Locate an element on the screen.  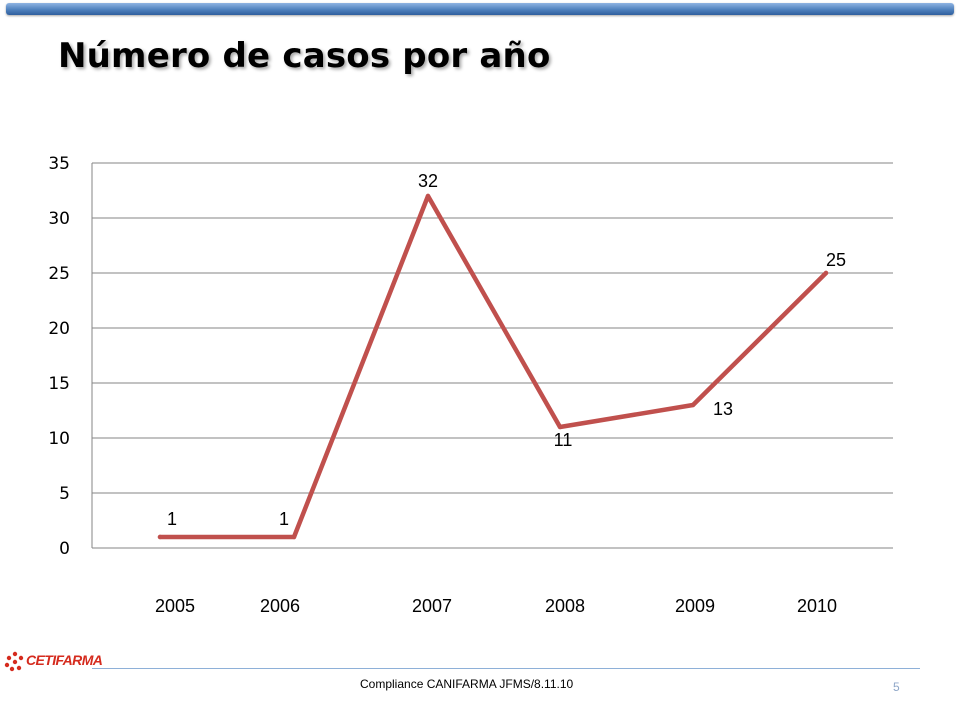
x-tick-label: 2006 is located at coordinates (280, 606).